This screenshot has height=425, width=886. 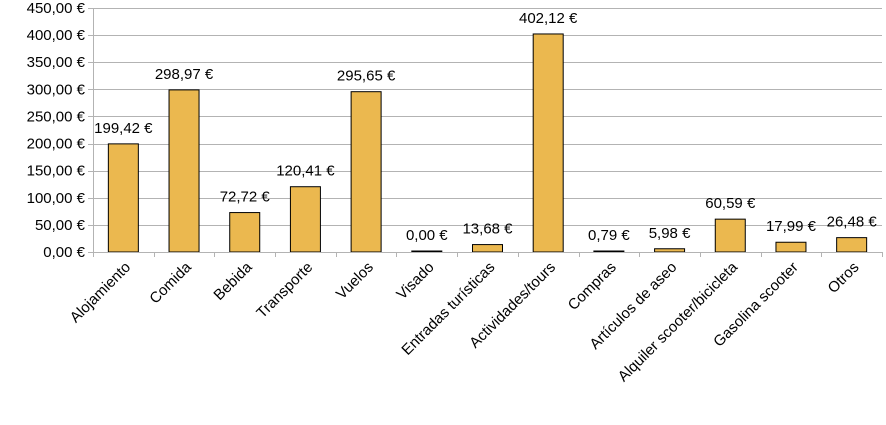 What do you see at coordinates (592, 286) in the screenshot?
I see `x-category-label: Compras` at bounding box center [592, 286].